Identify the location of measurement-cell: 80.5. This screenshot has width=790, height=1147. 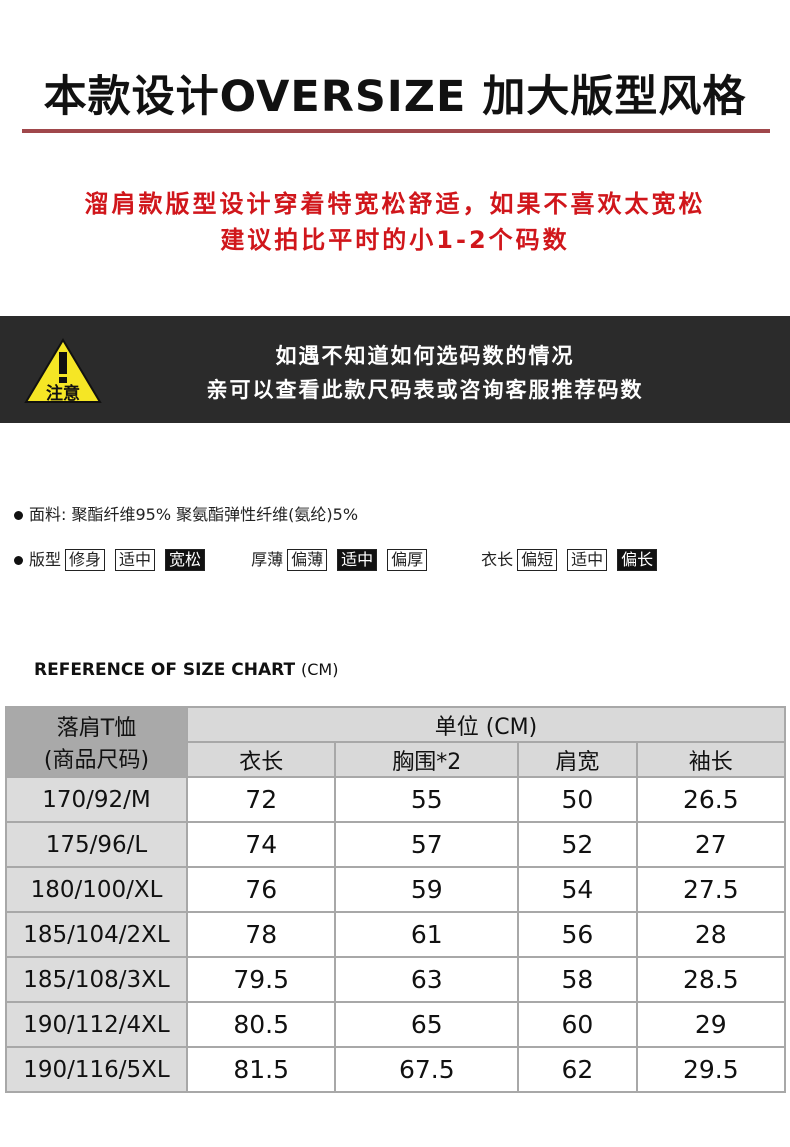
(261, 1024).